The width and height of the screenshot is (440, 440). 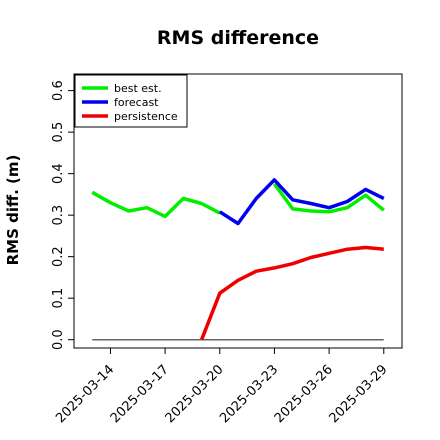 I want to click on series-line-forecast, so click(x=301, y=202).